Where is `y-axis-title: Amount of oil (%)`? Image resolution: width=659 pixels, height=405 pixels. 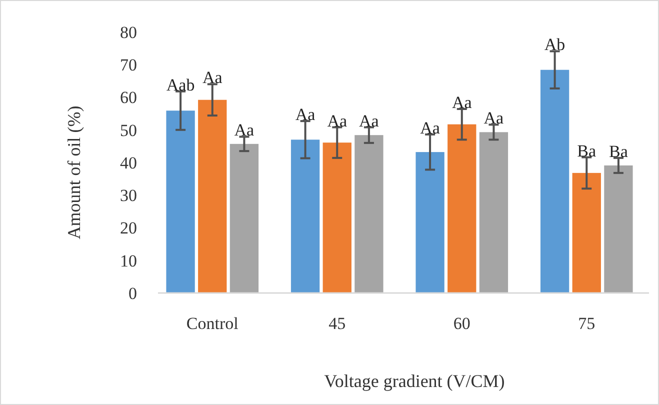
y-axis-title: Amount of oil (%) is located at coordinates (74, 173).